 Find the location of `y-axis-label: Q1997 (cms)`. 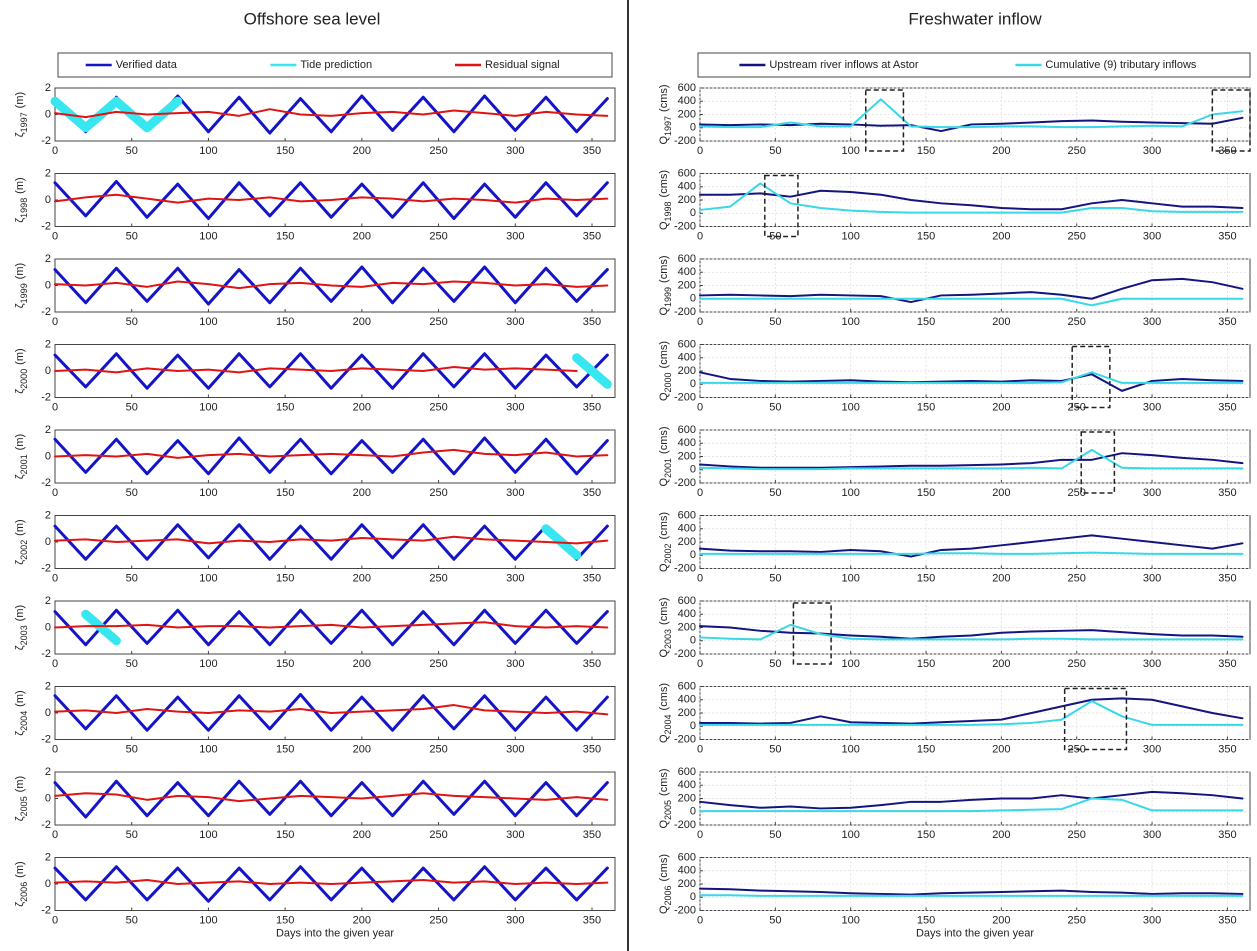

y-axis-label: Q1997 (cms) is located at coordinates (665, 114).